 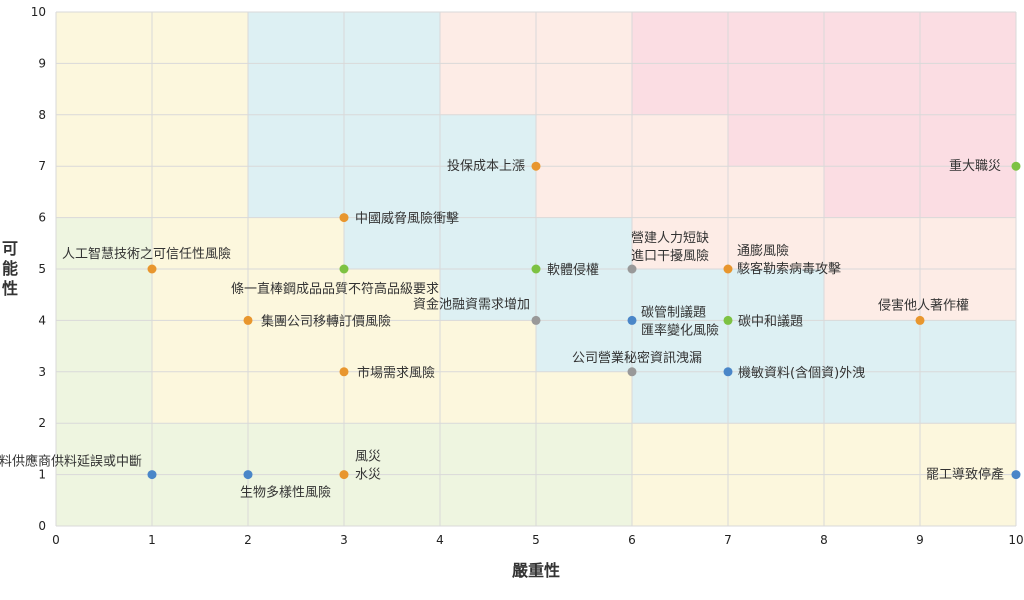 I want to click on data-point-label-line: 生物多樣性風險, so click(x=285, y=493).